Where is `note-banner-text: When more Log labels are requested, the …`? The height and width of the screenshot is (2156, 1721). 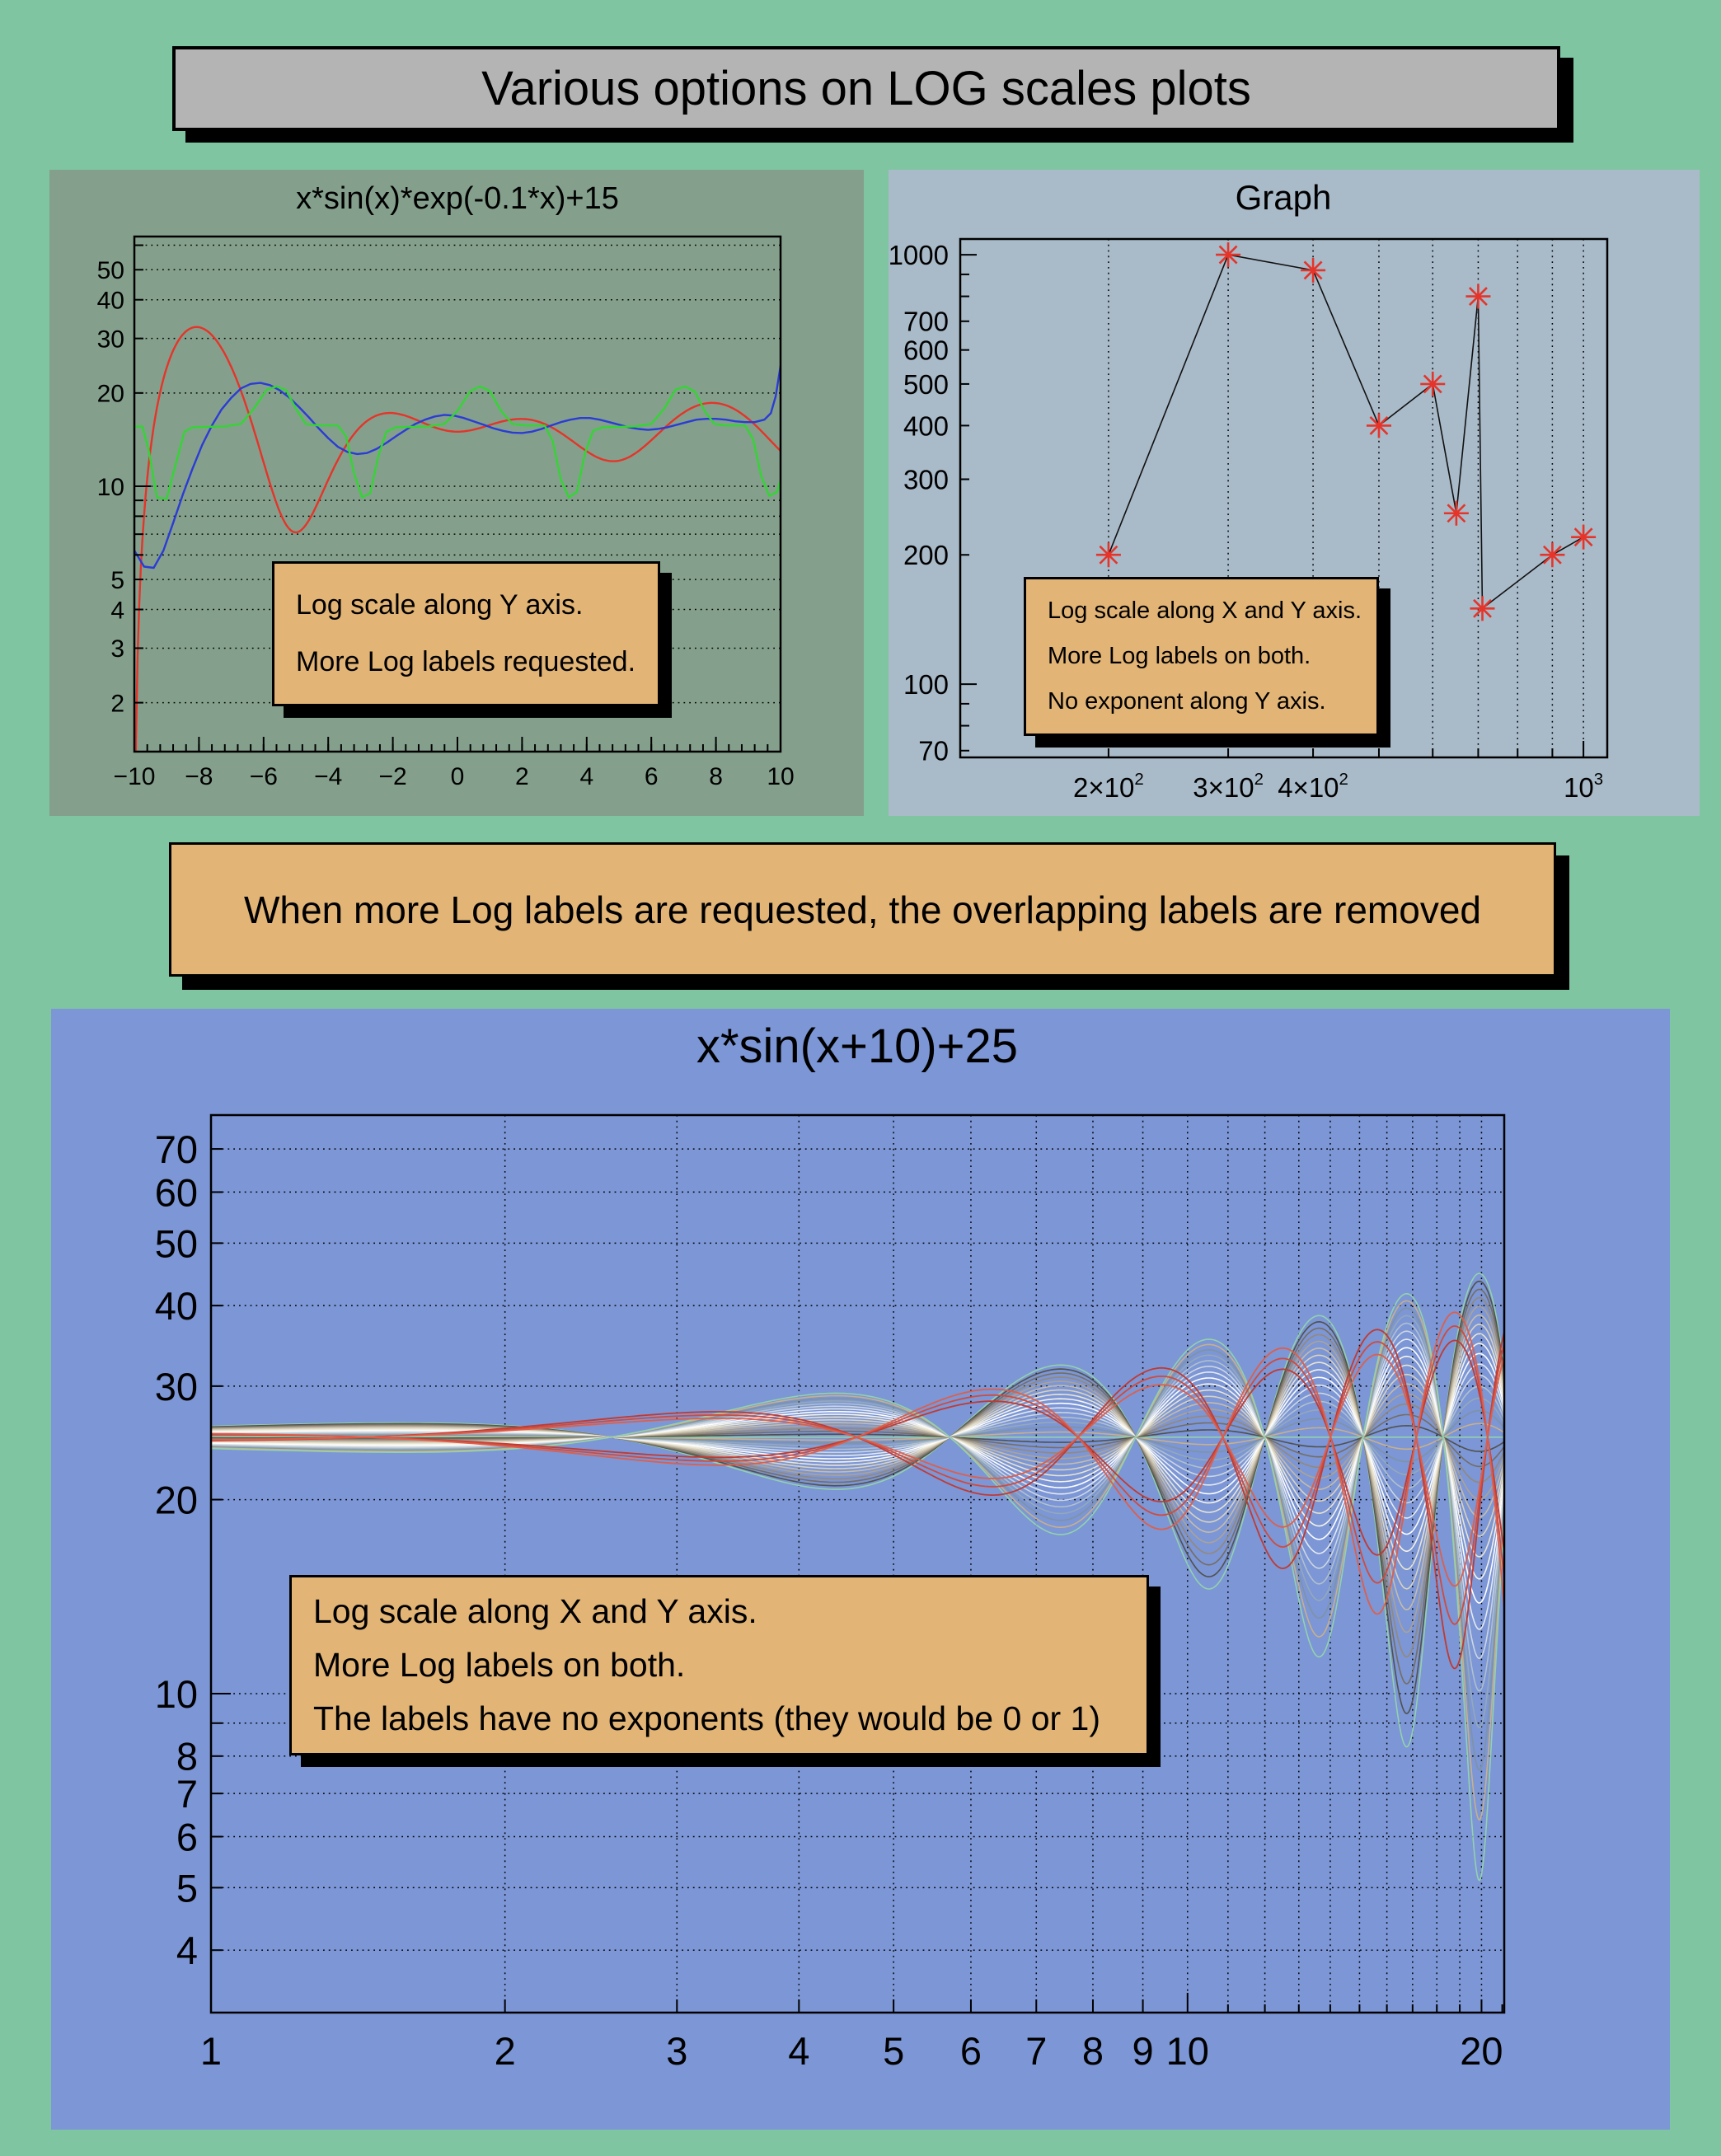 note-banner-text: When more Log labels are requested, the … is located at coordinates (863, 909).